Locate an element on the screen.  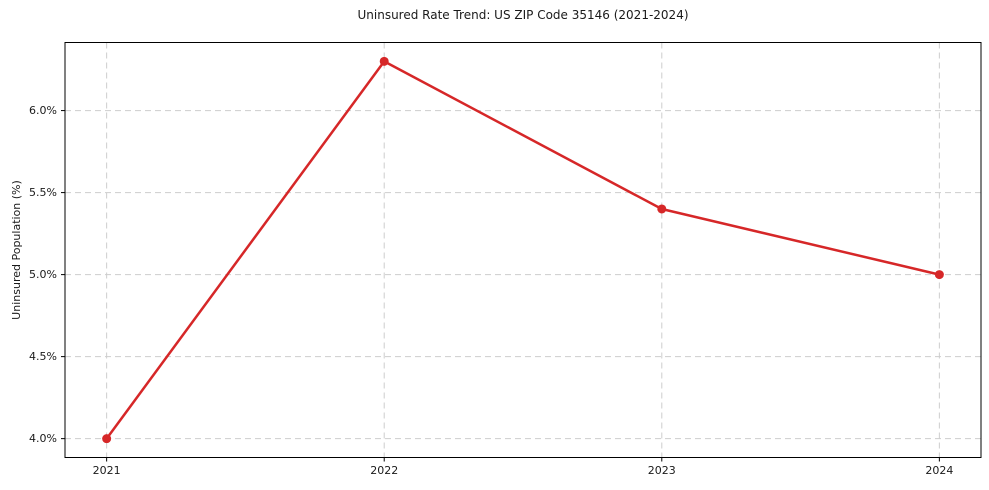
x-tick-label: 2021 is located at coordinates (106, 470).